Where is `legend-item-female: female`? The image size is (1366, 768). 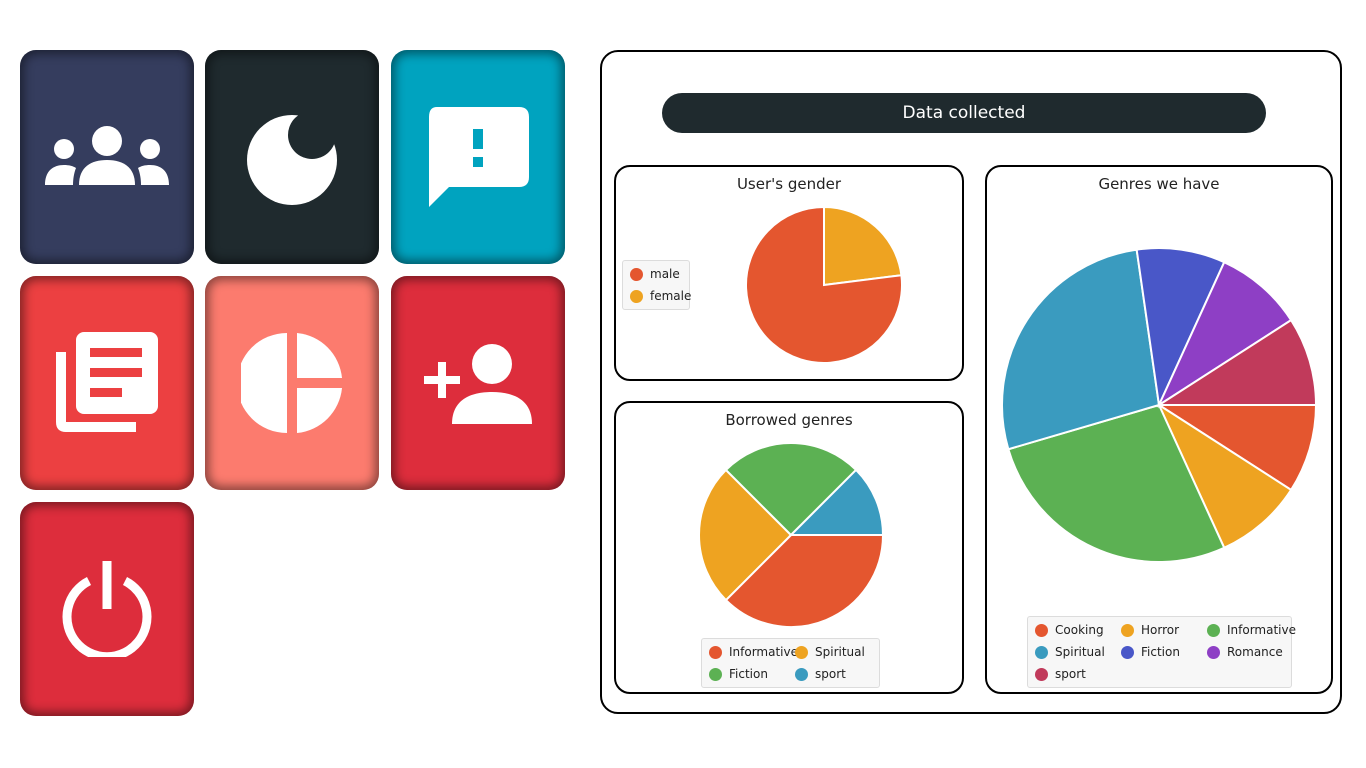 legend-item-female: female is located at coordinates (660, 296).